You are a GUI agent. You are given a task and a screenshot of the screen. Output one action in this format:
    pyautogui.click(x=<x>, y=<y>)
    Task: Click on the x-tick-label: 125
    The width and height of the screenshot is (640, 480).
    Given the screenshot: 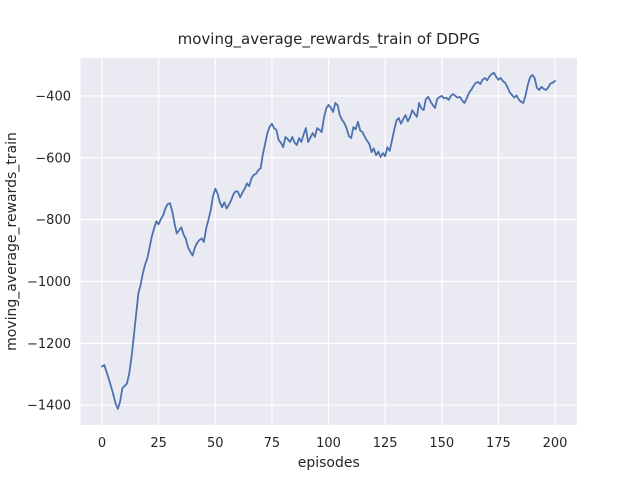 What is the action you would take?
    pyautogui.click(x=385, y=443)
    